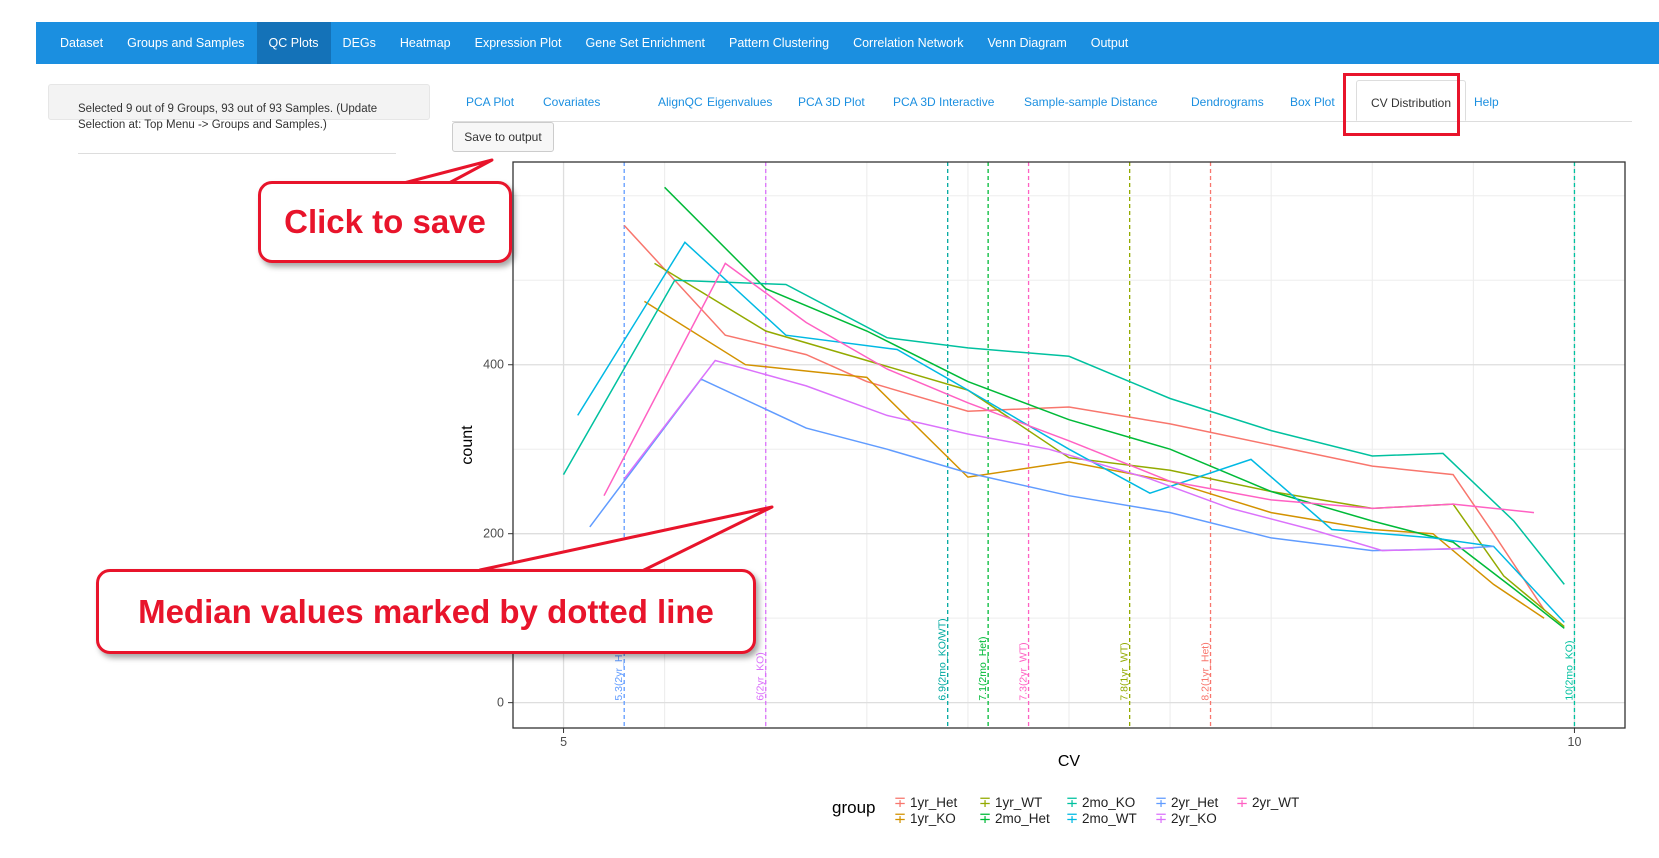 Image resolution: width=1659 pixels, height=858 pixels. Describe the element at coordinates (934, 802) in the screenshot. I see `legend-label: 1yr_Het` at that location.